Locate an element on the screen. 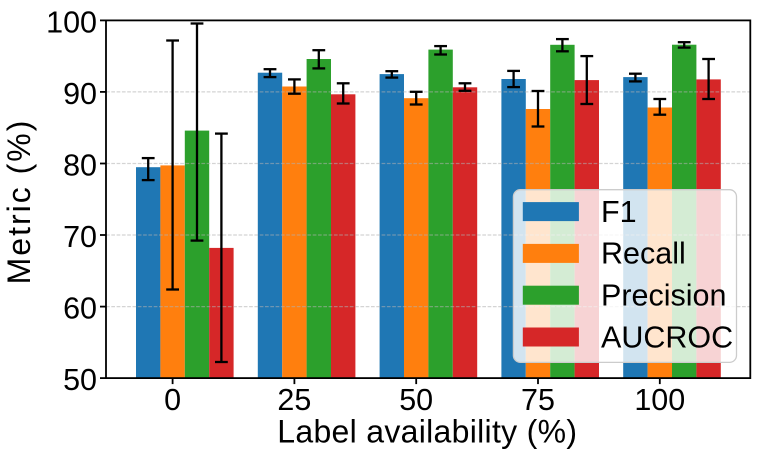 This screenshot has height=459, width=760. svg-text: 80 is located at coordinates (80, 166).